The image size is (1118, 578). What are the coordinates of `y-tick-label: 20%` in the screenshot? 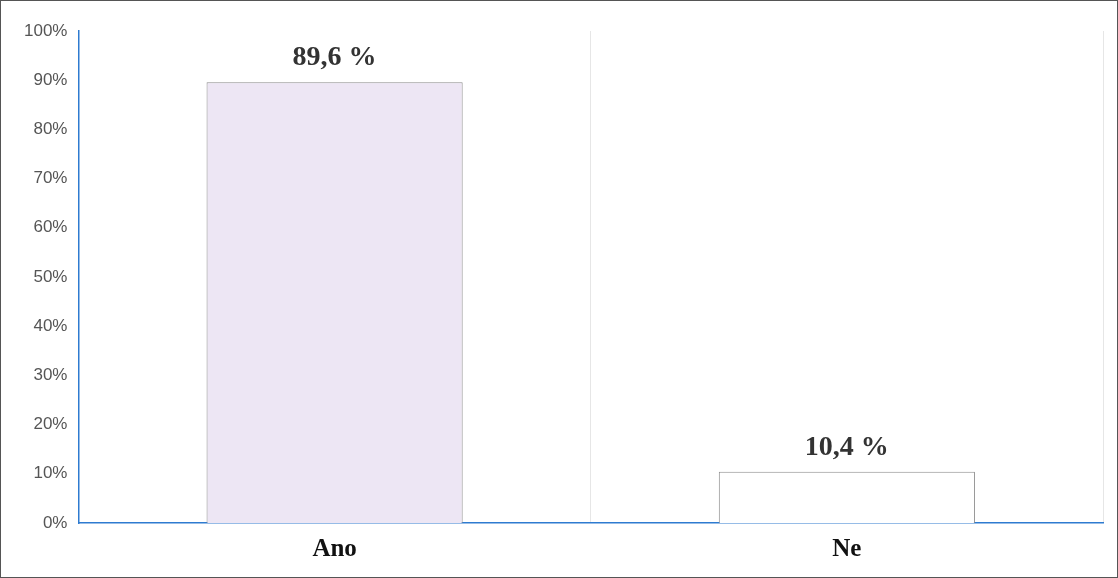 It's located at (50, 424).